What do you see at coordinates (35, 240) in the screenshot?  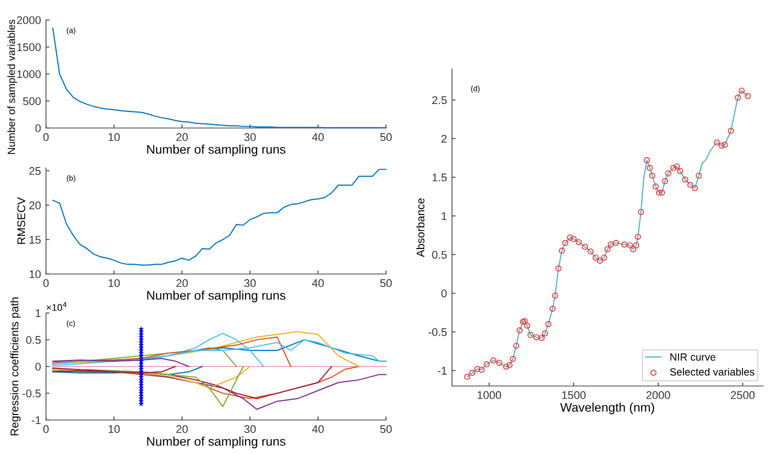 I see `y-tick-label: 15` at bounding box center [35, 240].